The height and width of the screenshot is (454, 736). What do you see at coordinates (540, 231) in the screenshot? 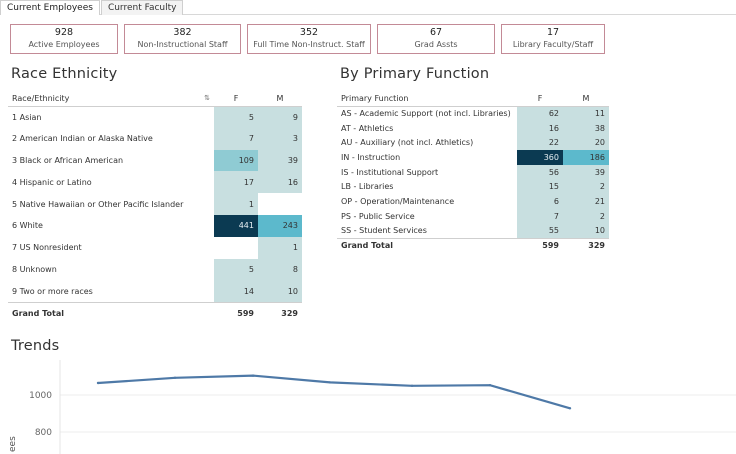
I see `cell-f: 55` at bounding box center [540, 231].